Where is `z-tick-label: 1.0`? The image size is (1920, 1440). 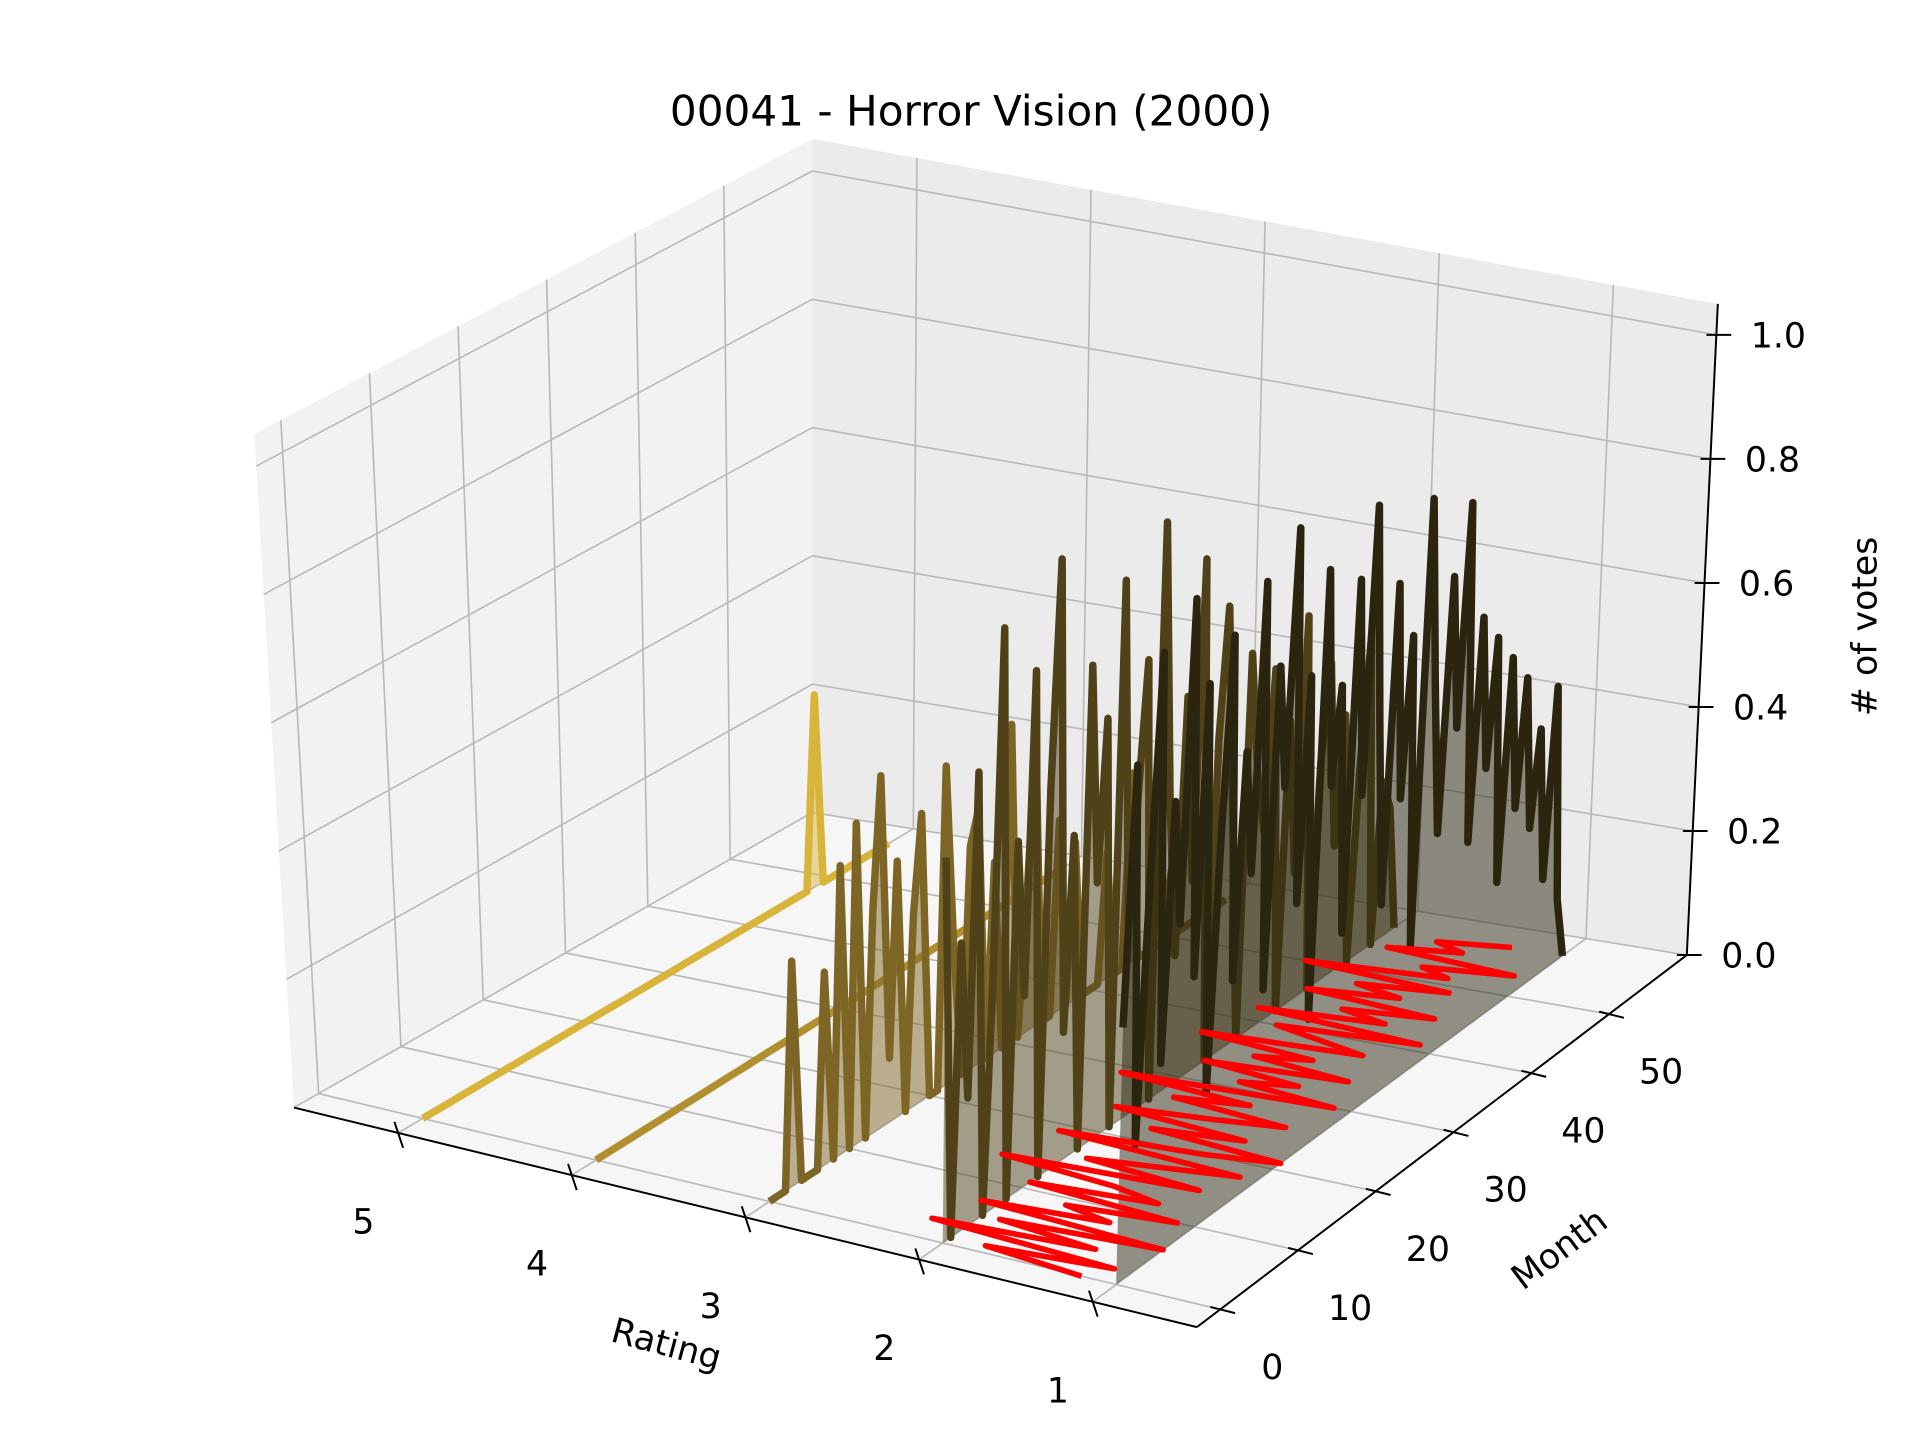
z-tick-label: 1.0 is located at coordinates (1778, 336).